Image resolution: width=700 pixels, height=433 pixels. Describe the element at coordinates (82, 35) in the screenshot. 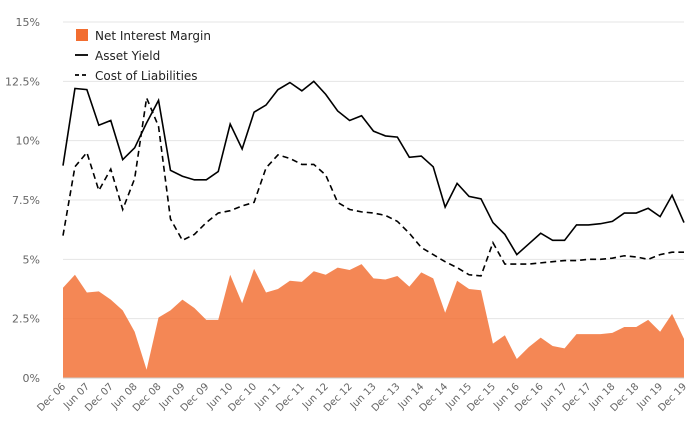

I see `legend-swatch-net-interest-margin` at that location.